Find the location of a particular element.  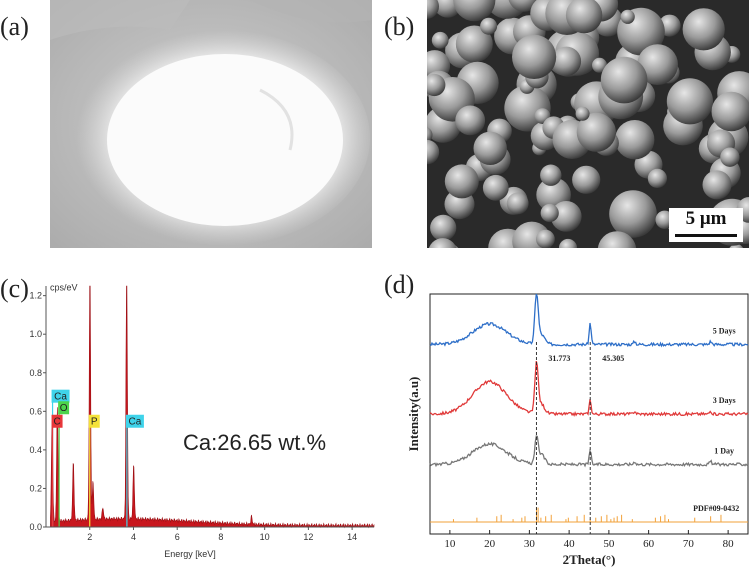

eds-y-tick-label: 1.0 is located at coordinates (35, 334).